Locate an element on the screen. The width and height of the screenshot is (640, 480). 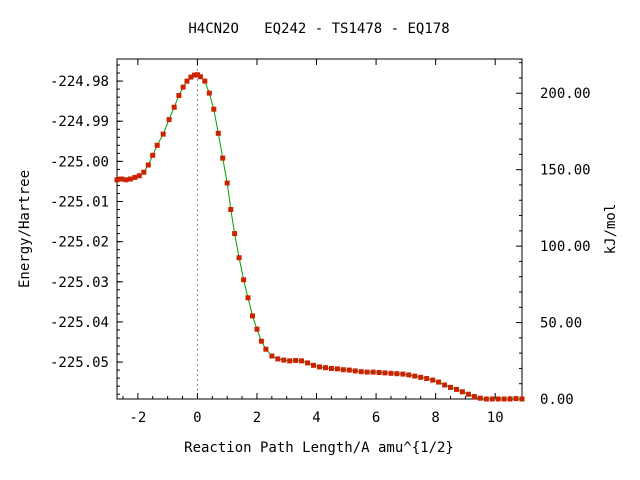
x-tick-label: 10 is located at coordinates (495, 418).